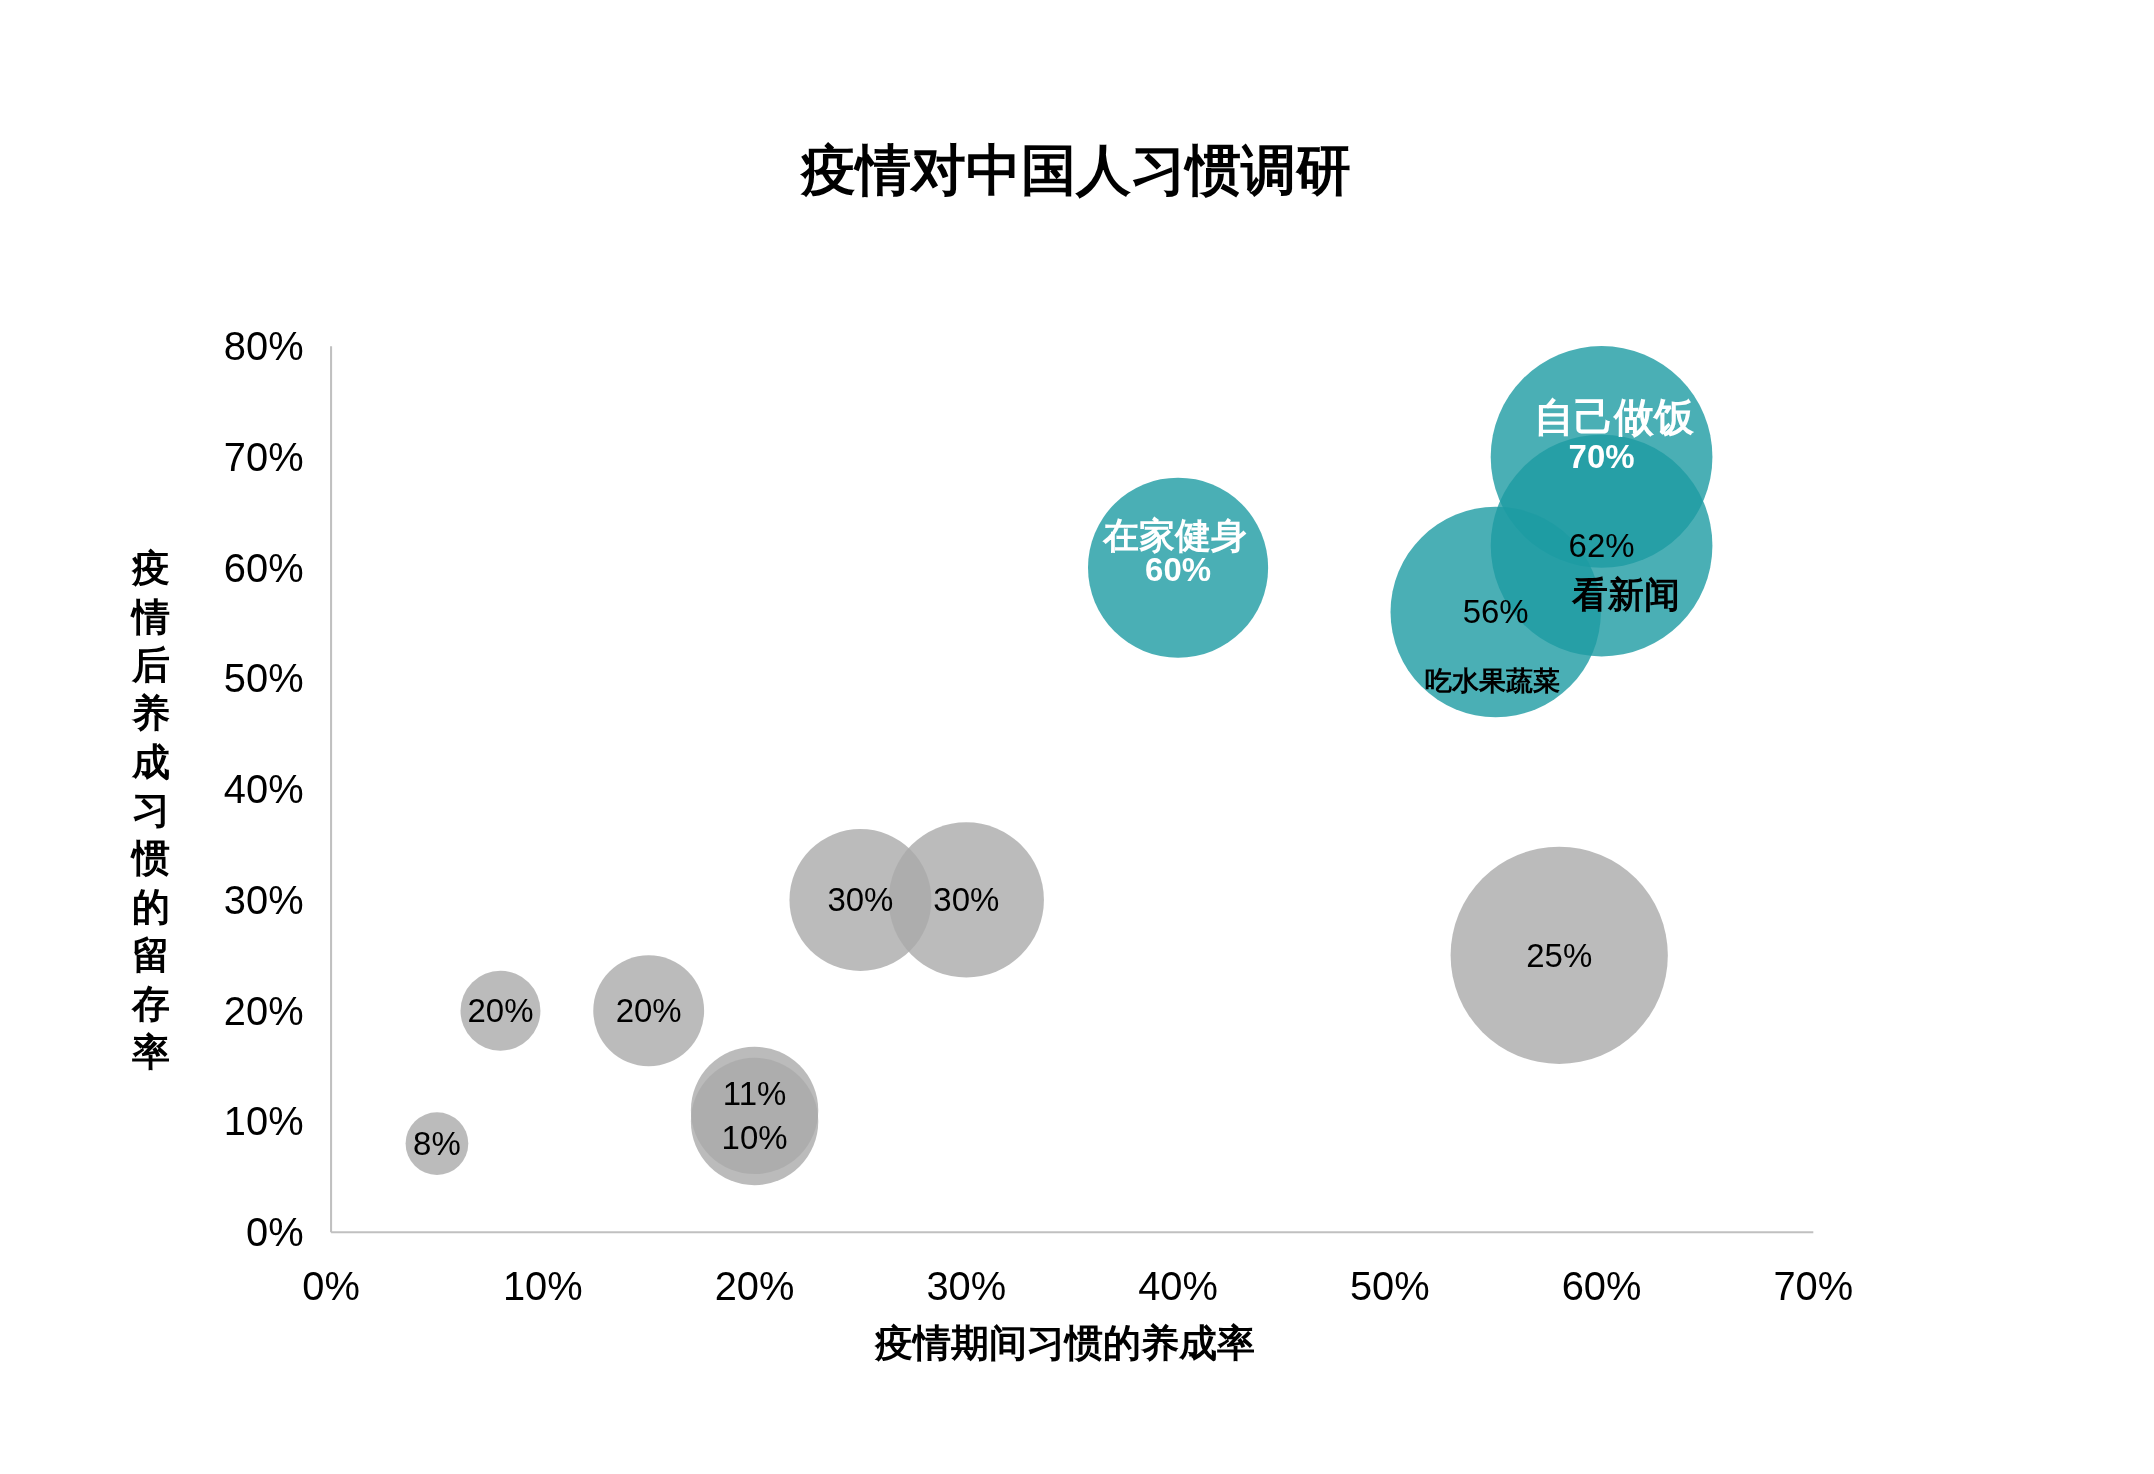 This screenshot has width=2154, height=1474. What do you see at coordinates (1493, 681) in the screenshot?
I see `annotation: 吃水果蔬菜` at bounding box center [1493, 681].